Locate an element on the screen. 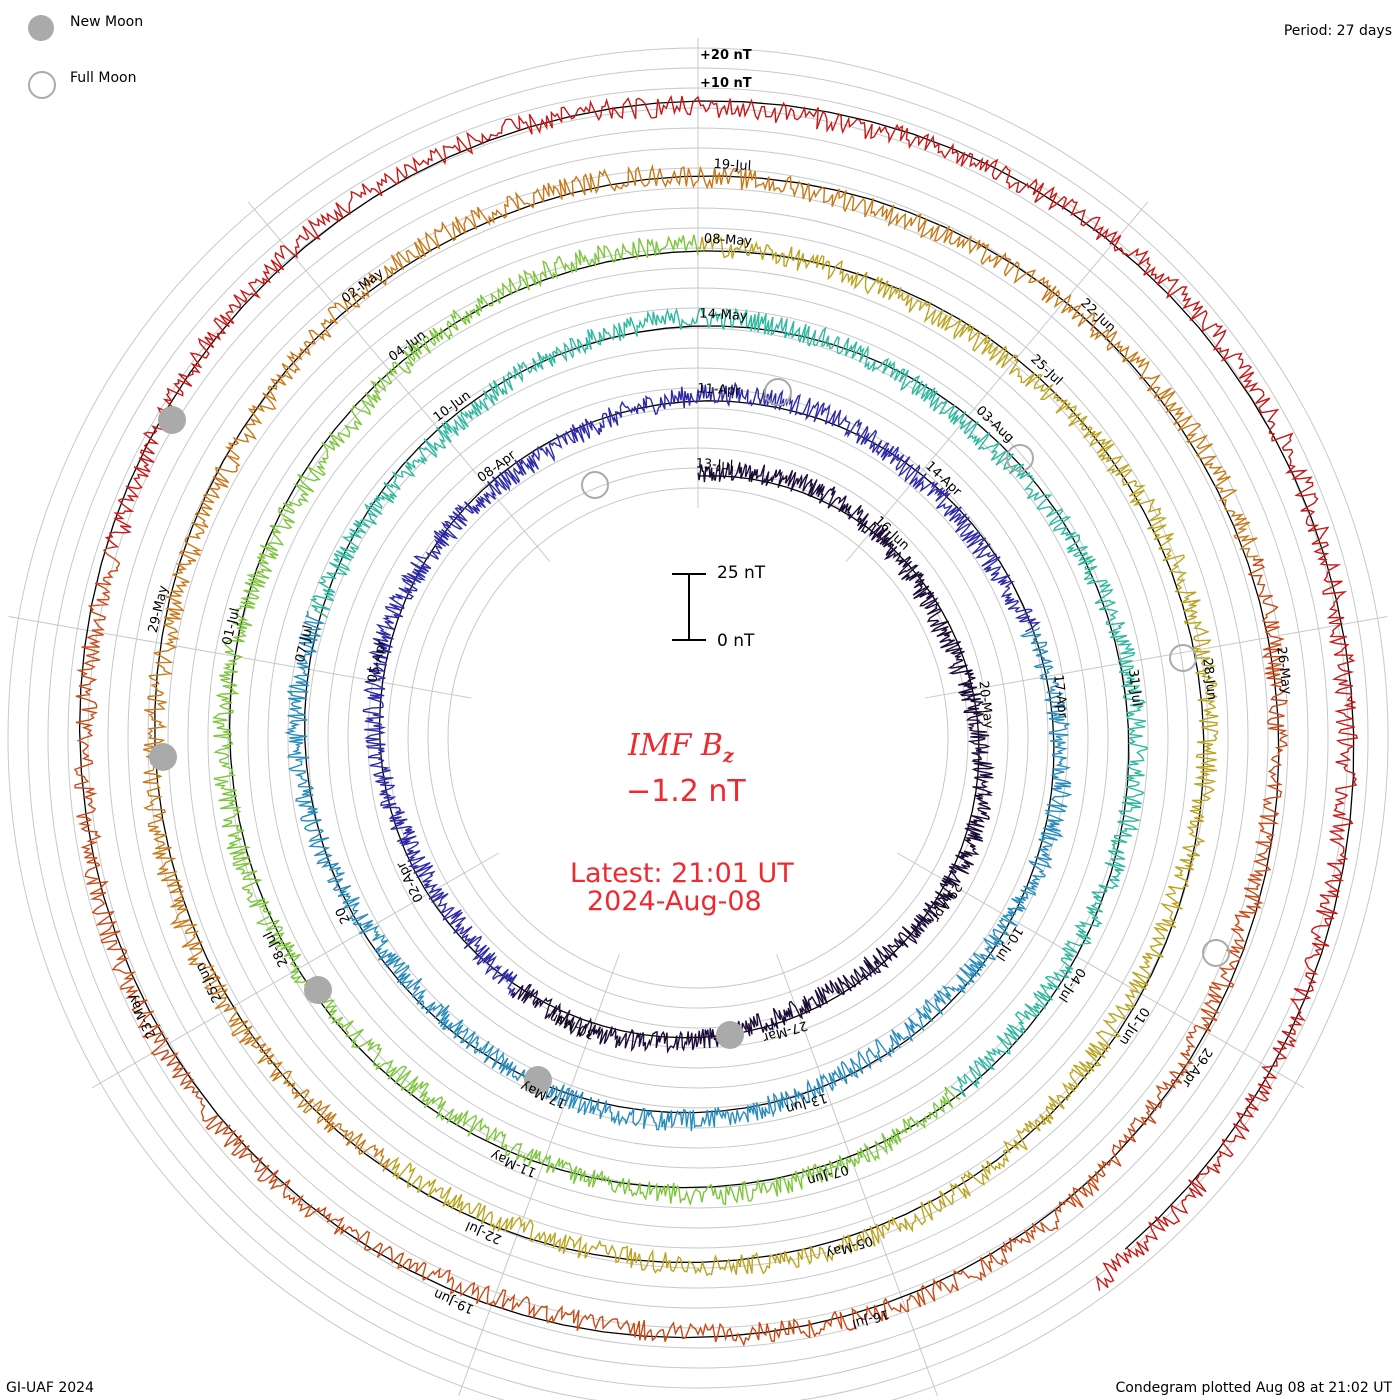 The height and width of the screenshot is (1400, 1400). latest-date: 2024-Aug-08 is located at coordinates (674, 901).